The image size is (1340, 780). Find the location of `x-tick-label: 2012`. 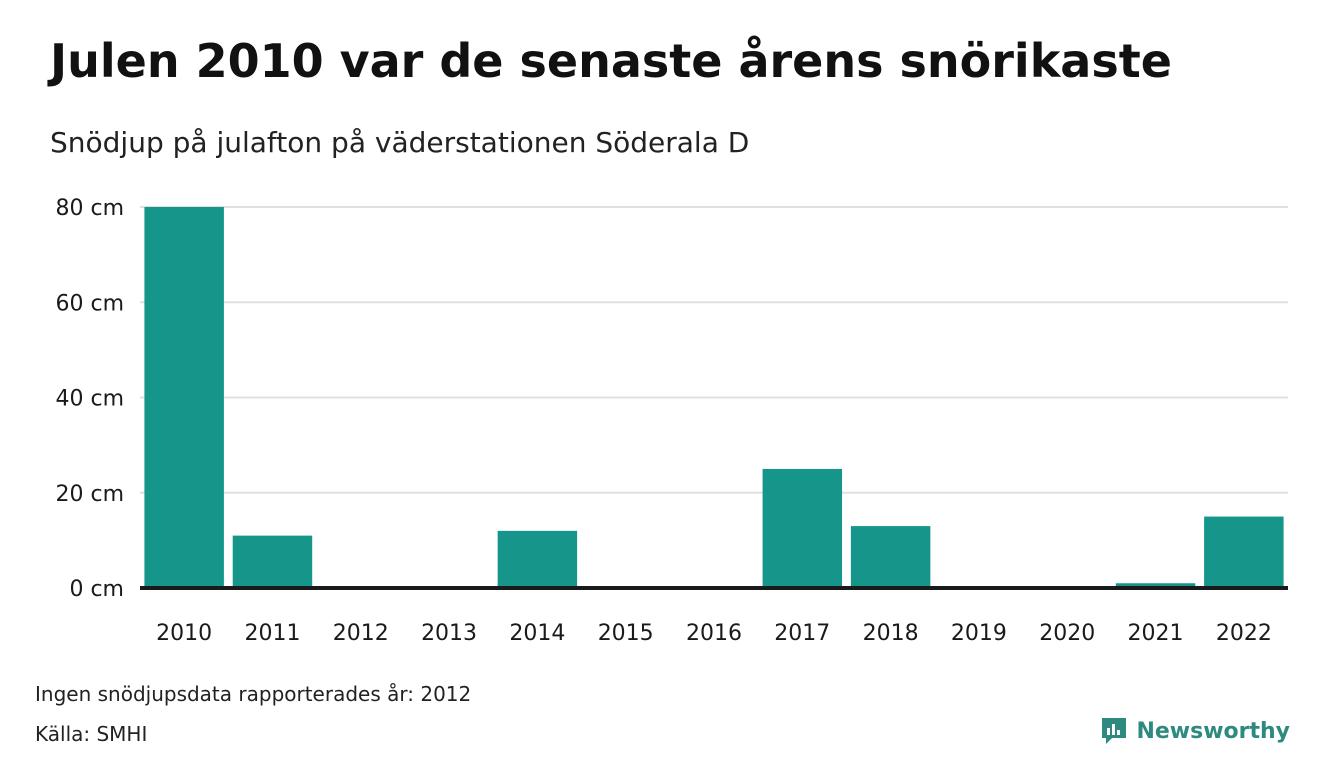

x-tick-label: 2012 is located at coordinates (361, 633).